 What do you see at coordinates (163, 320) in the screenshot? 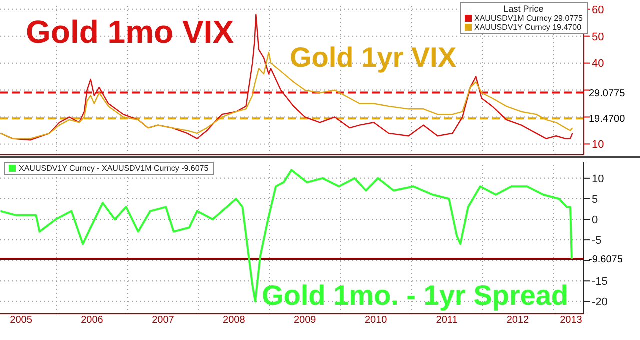
I see `x-tick-label: 2007` at bounding box center [163, 320].